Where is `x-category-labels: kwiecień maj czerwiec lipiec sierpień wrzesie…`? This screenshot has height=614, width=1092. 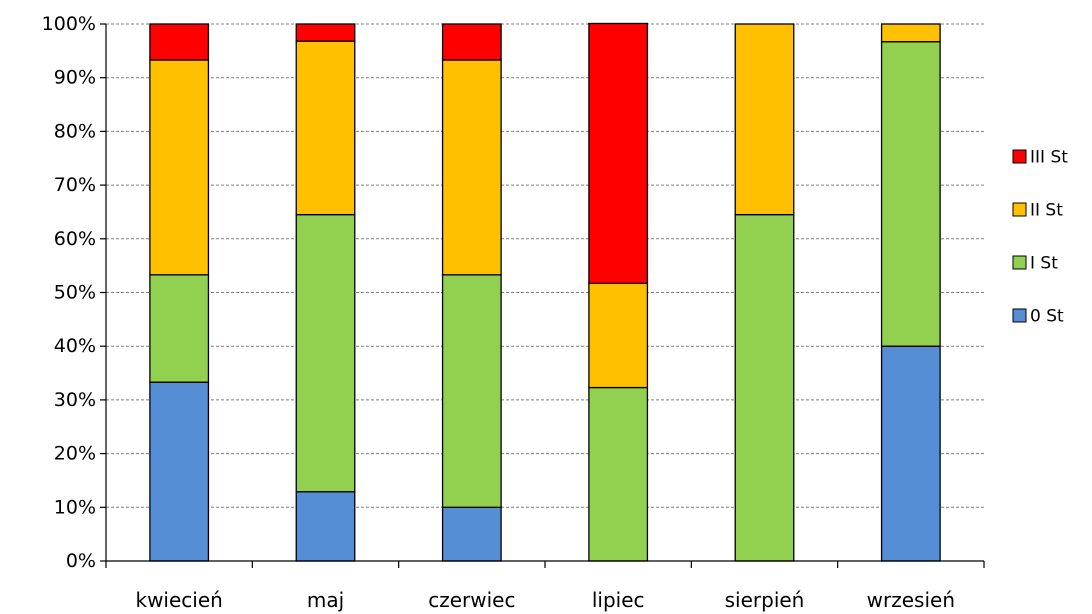
x-category-labels: kwiecień maj czerwiec lipiec sierpień wrzesie… is located at coordinates (545, 600).